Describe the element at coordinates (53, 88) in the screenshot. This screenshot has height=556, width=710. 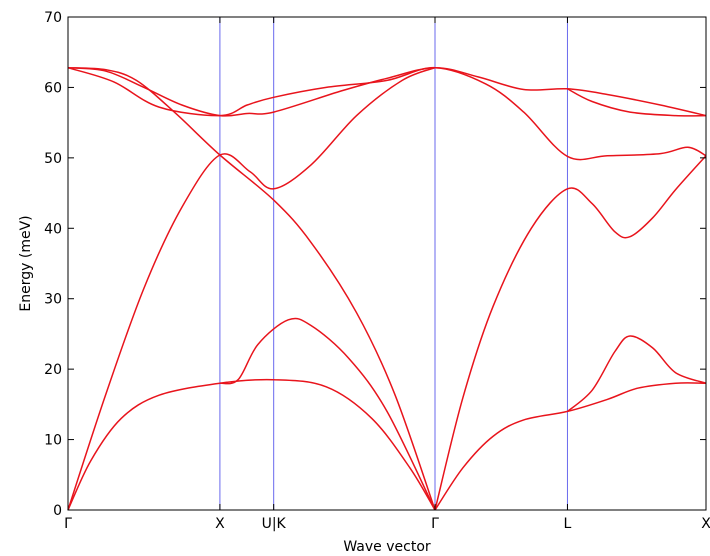
I see `y-tick-label: 60` at that location.